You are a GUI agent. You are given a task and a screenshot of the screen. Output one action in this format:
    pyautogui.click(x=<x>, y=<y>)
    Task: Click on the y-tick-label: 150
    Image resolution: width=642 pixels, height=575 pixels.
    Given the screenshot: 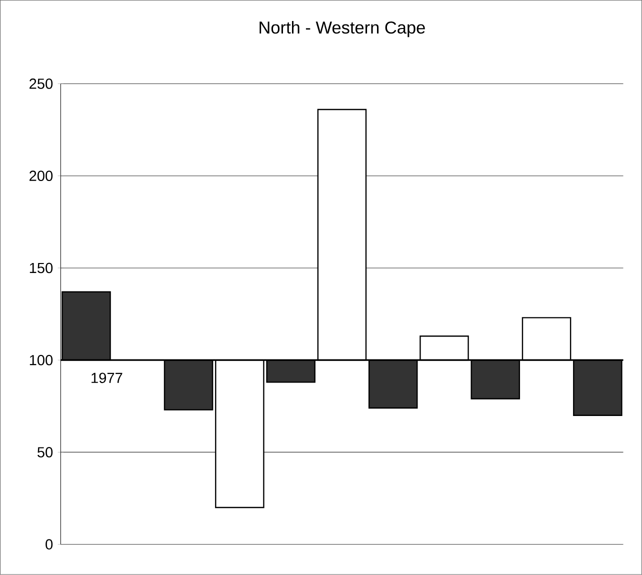 What is the action you would take?
    pyautogui.click(x=41, y=268)
    